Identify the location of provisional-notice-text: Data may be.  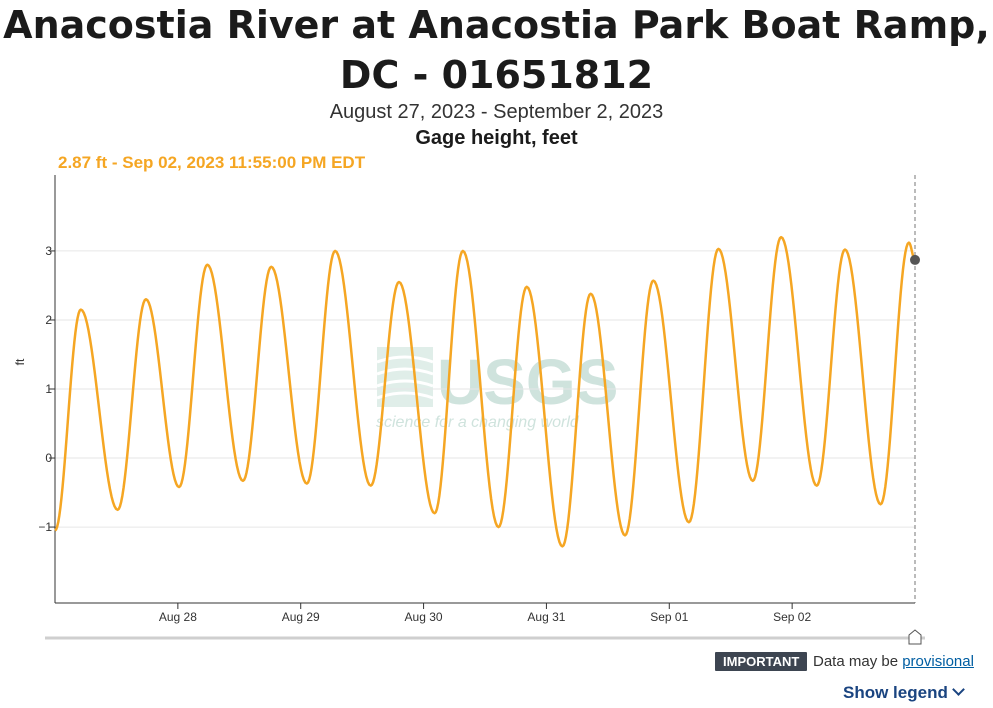
(856, 661).